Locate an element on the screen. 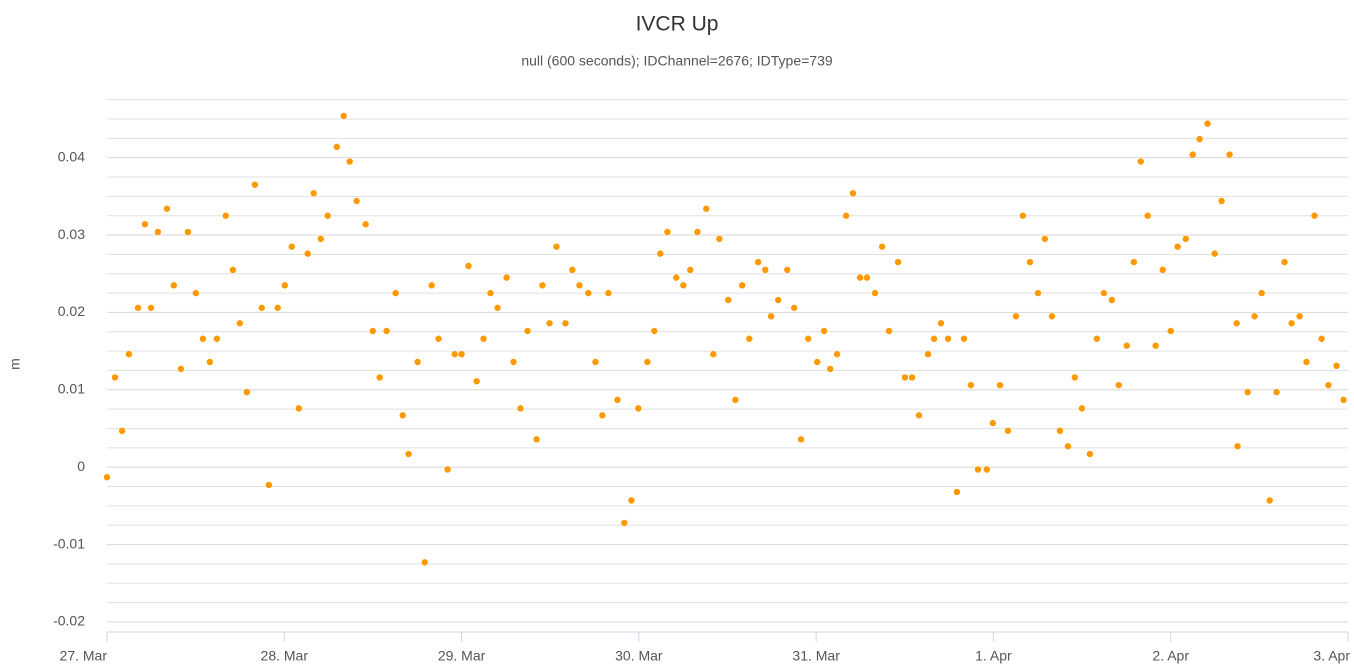 Image resolution: width=1354 pixels, height=669 pixels. y-tick-label: 0 is located at coordinates (81, 466).